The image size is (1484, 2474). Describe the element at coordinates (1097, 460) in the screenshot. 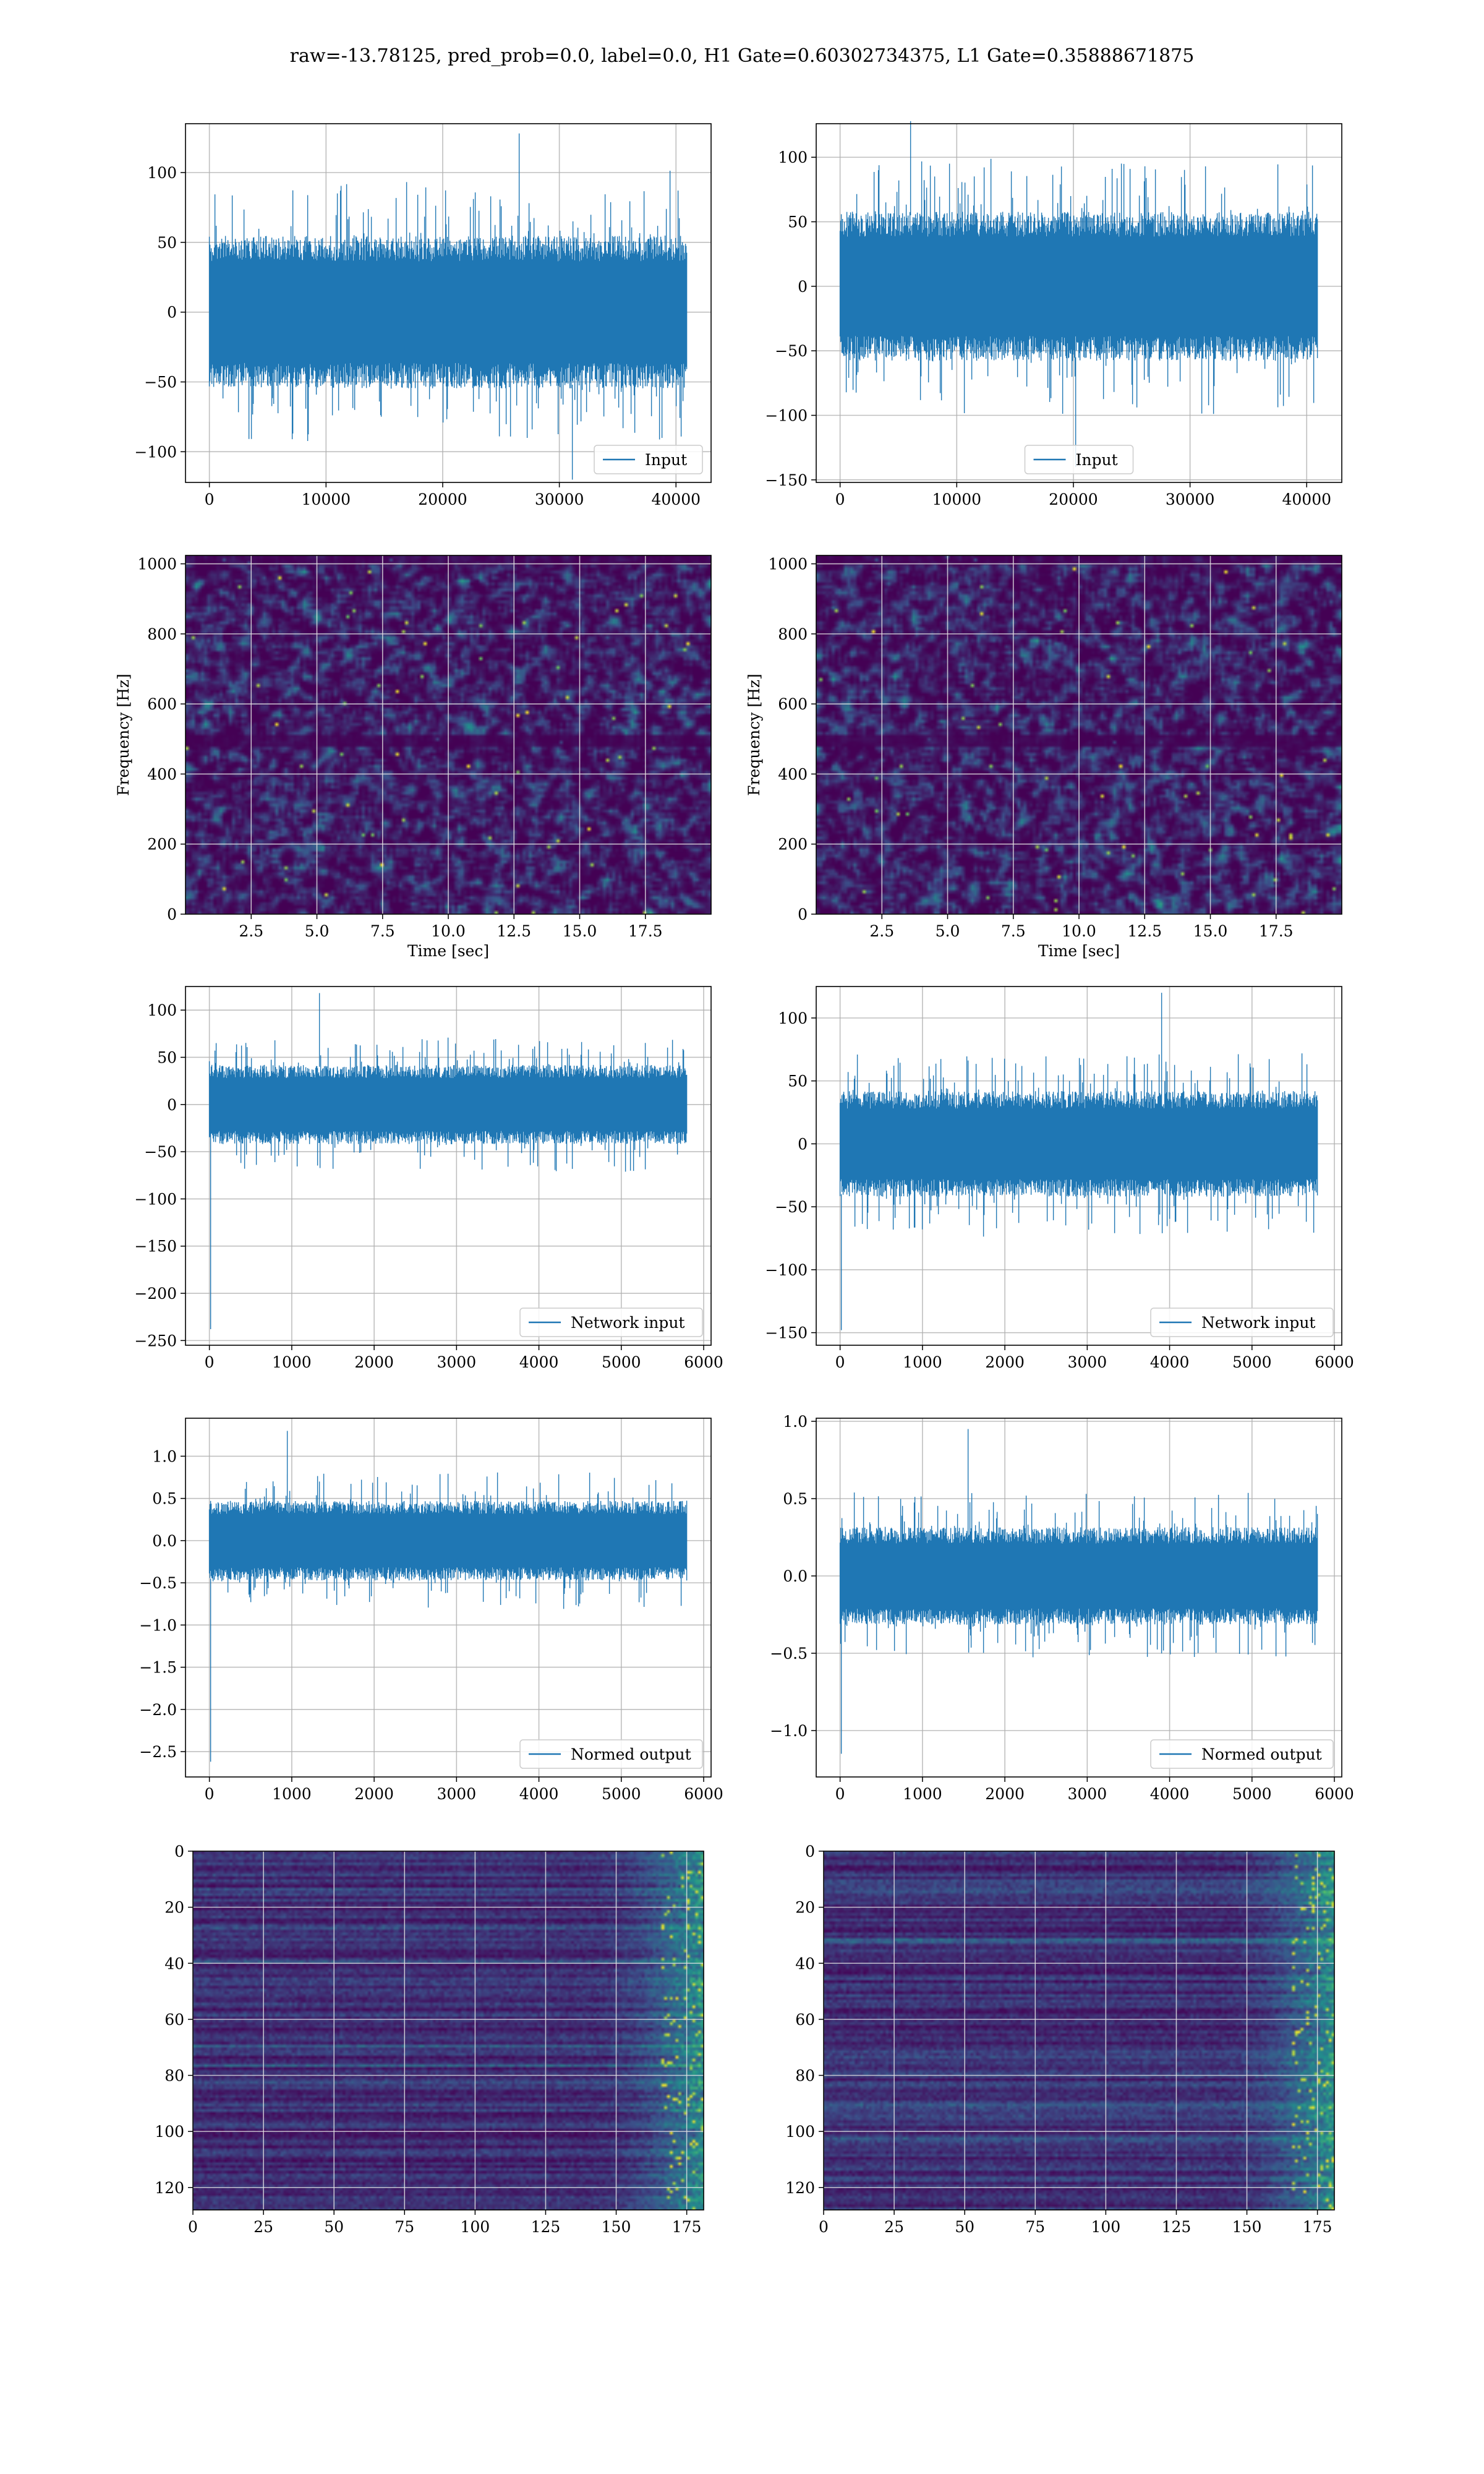

I see `legend-label: Input` at that location.